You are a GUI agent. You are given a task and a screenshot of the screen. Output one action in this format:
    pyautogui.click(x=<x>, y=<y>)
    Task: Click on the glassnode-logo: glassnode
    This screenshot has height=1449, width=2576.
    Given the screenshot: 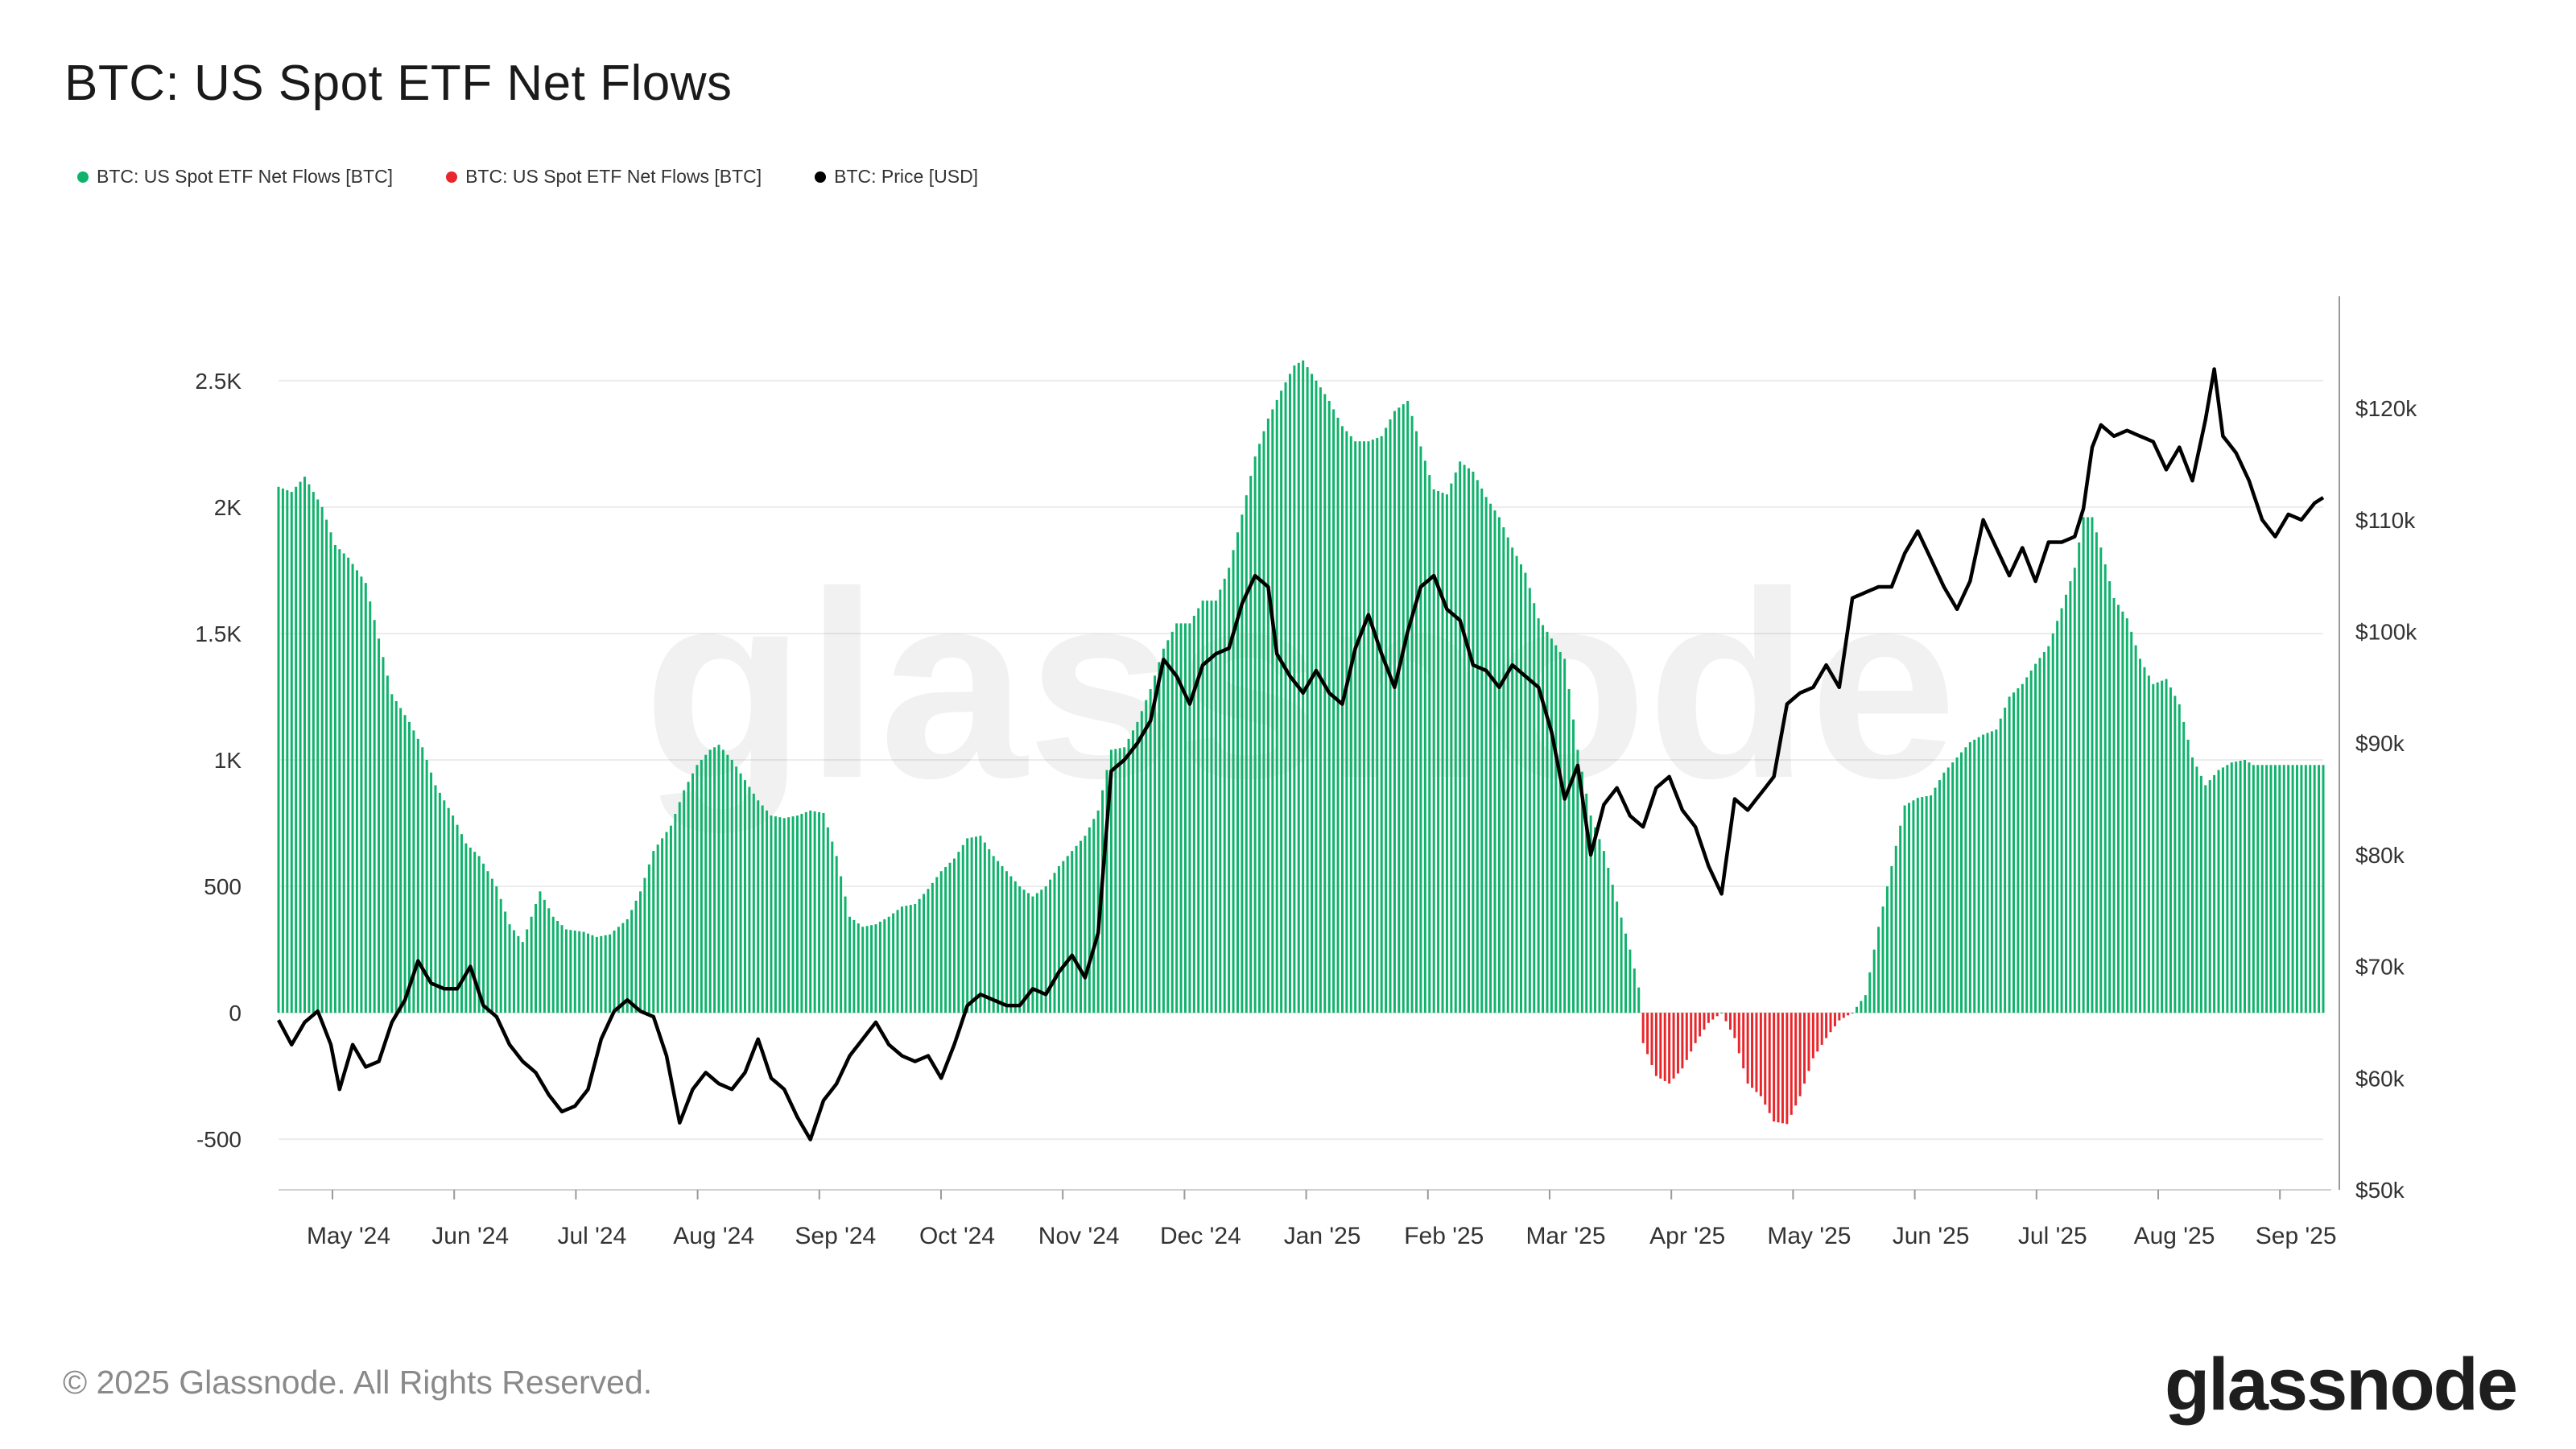 What is the action you would take?
    pyautogui.click(x=2341, y=1385)
    